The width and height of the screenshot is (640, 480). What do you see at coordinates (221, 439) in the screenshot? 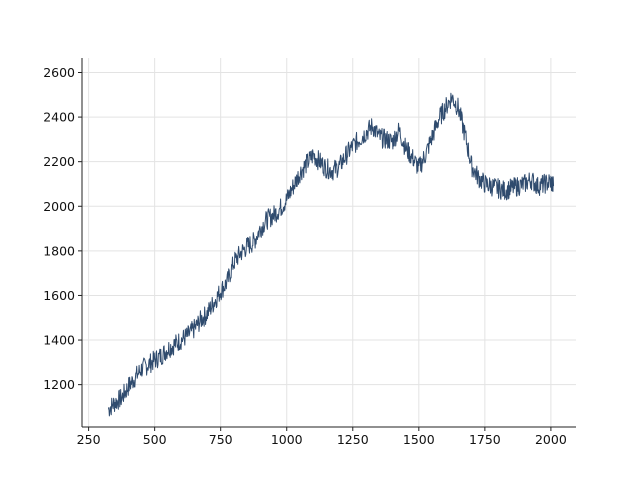
I see `x-tick-label: 750` at bounding box center [221, 439].